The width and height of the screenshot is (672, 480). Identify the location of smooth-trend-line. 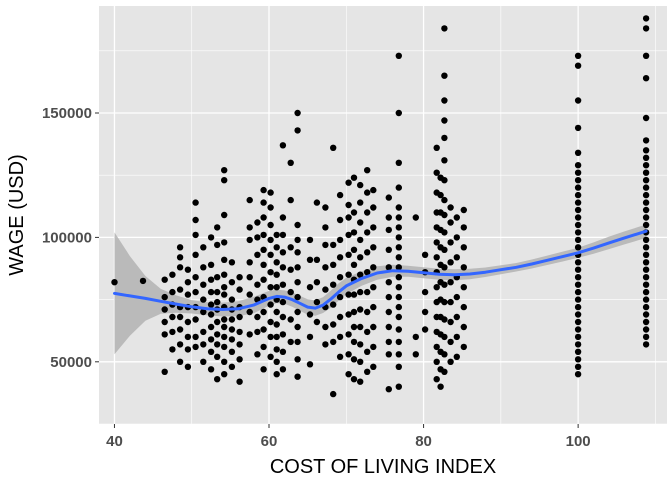
(380, 270).